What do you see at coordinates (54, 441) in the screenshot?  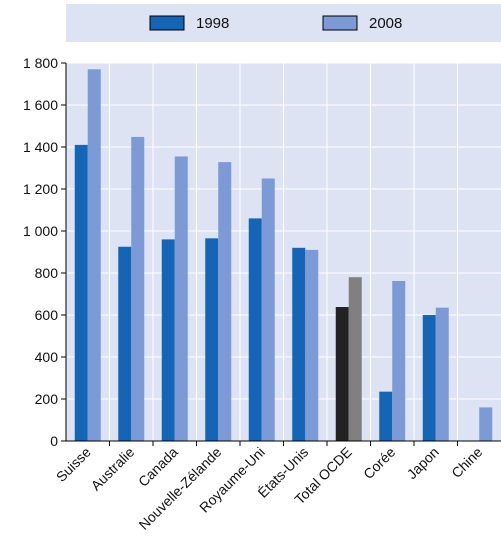 I see `y-tick-label: 0` at bounding box center [54, 441].